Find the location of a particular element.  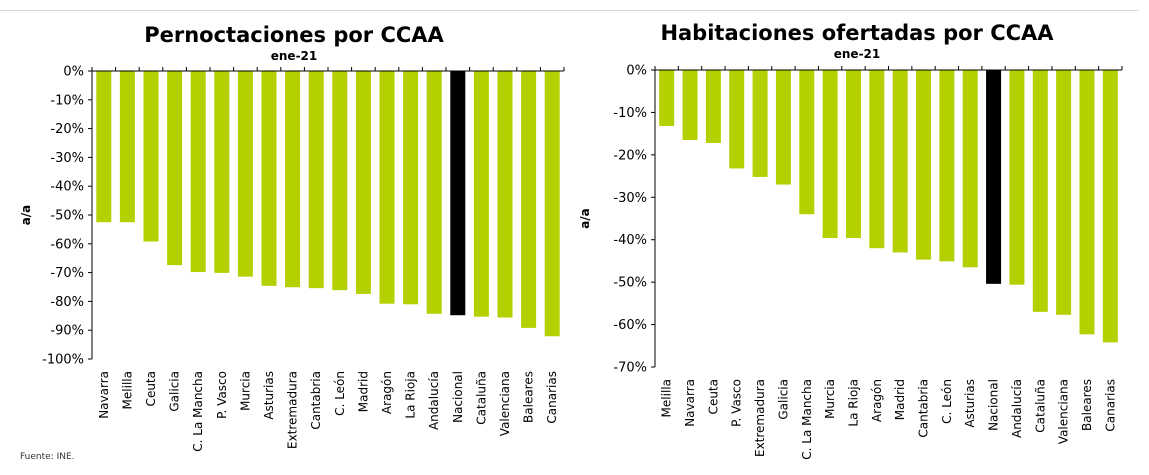

category-label: C. La Mancha is located at coordinates (198, 411).